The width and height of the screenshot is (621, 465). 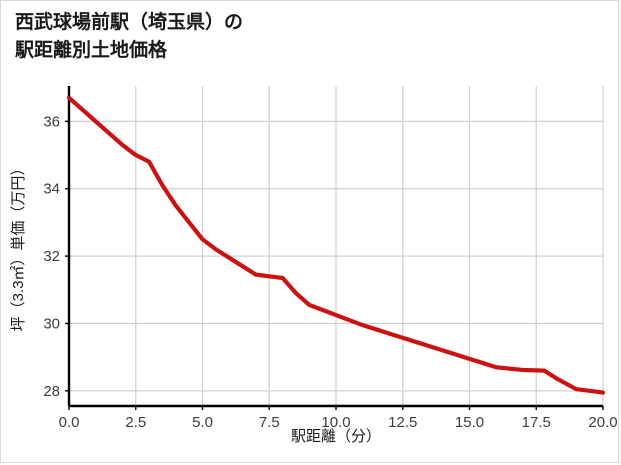 I want to click on y-tick-label: 36, so click(x=51, y=121).